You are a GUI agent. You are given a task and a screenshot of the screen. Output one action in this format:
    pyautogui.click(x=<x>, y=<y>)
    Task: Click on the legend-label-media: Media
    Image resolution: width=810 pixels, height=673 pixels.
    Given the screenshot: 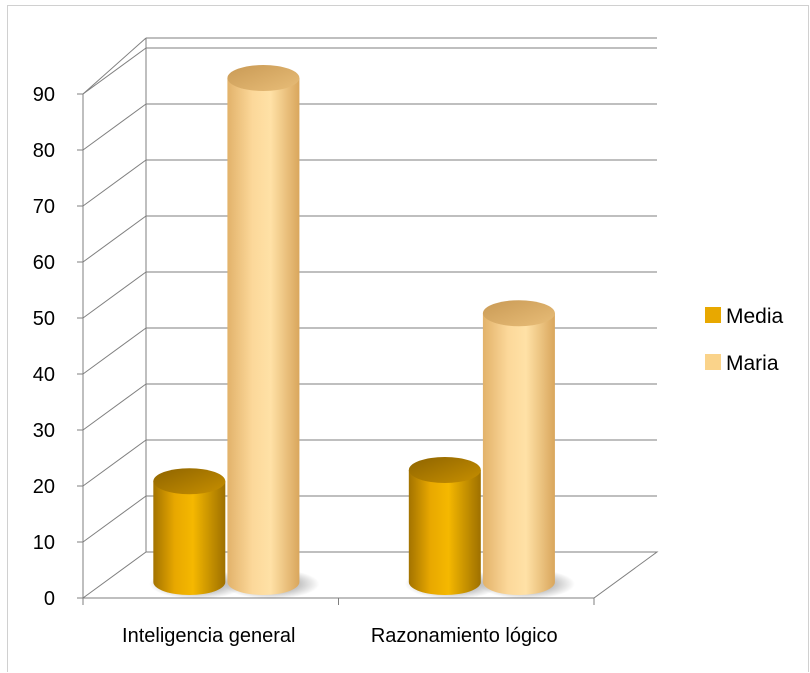 What is the action you would take?
    pyautogui.click(x=755, y=316)
    